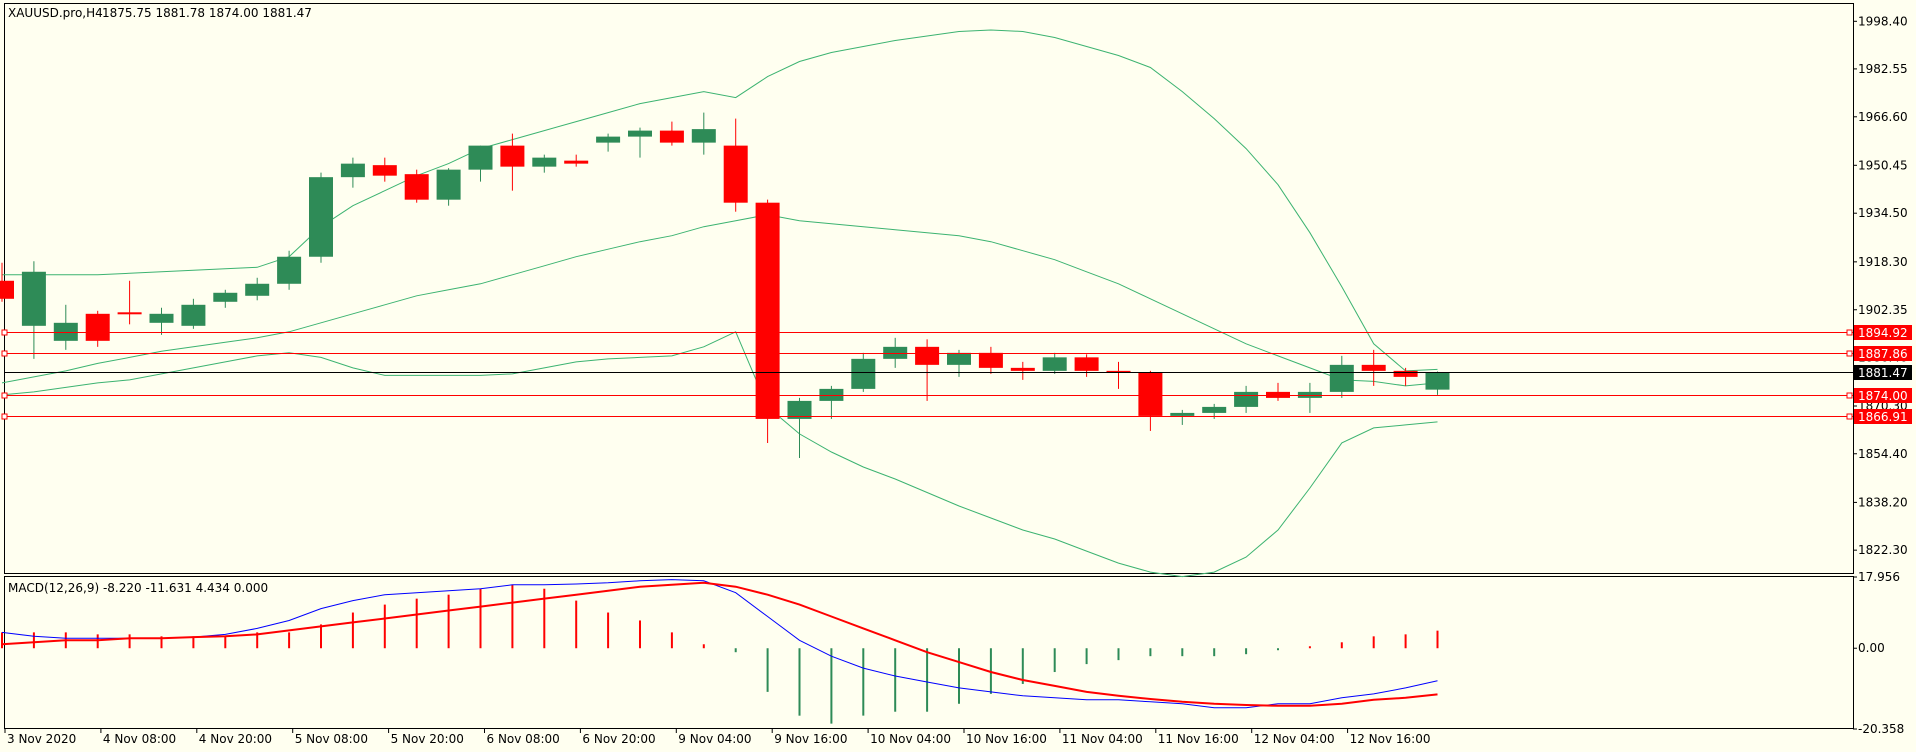 The height and width of the screenshot is (752, 1916). I want to click on price-axis-label: 1854.40, so click(1883, 454).